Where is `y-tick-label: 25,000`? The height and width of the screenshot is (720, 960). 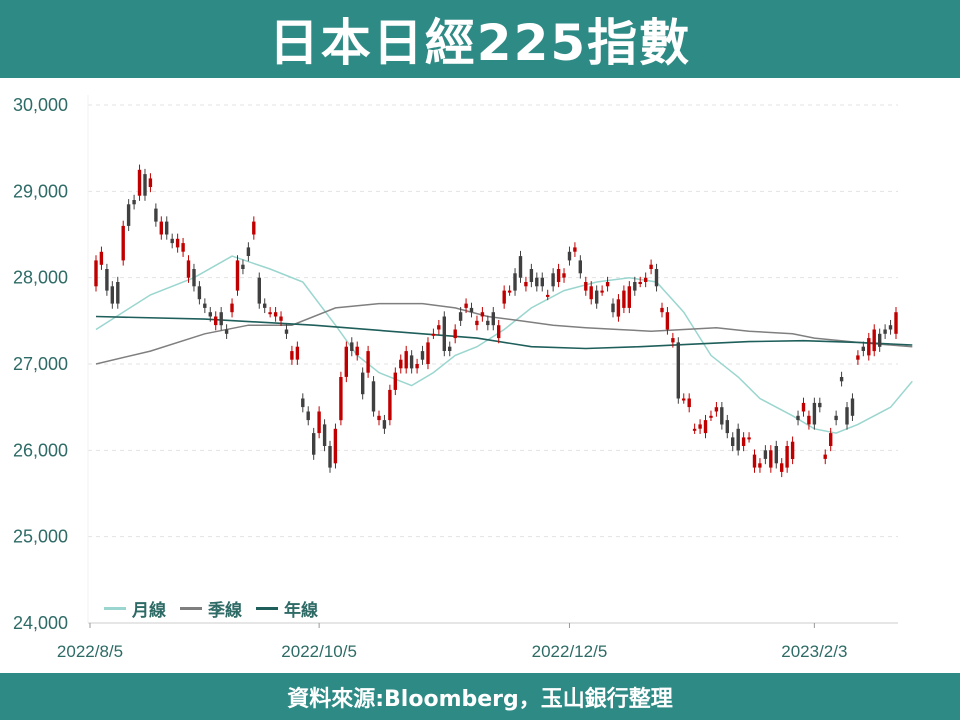 y-tick-label: 25,000 is located at coordinates (40, 537).